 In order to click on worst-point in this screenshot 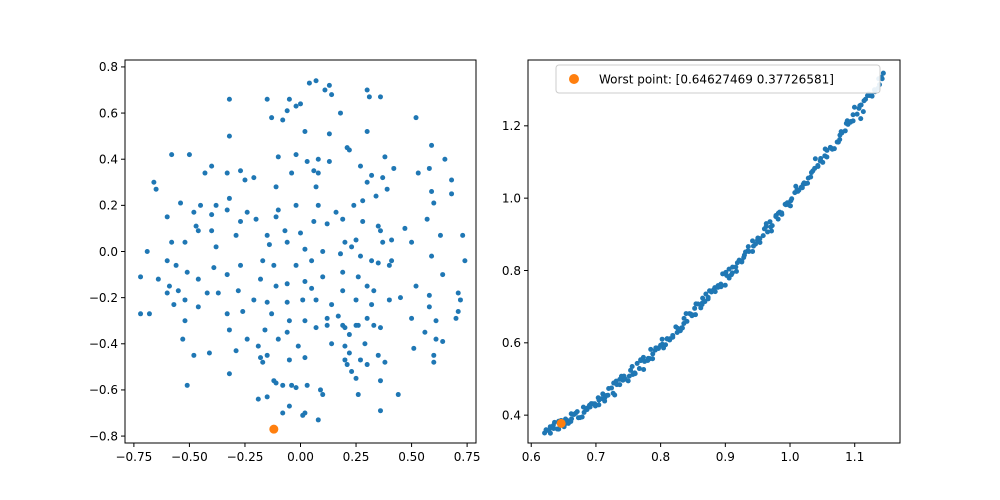, I will do `click(274, 429)`.